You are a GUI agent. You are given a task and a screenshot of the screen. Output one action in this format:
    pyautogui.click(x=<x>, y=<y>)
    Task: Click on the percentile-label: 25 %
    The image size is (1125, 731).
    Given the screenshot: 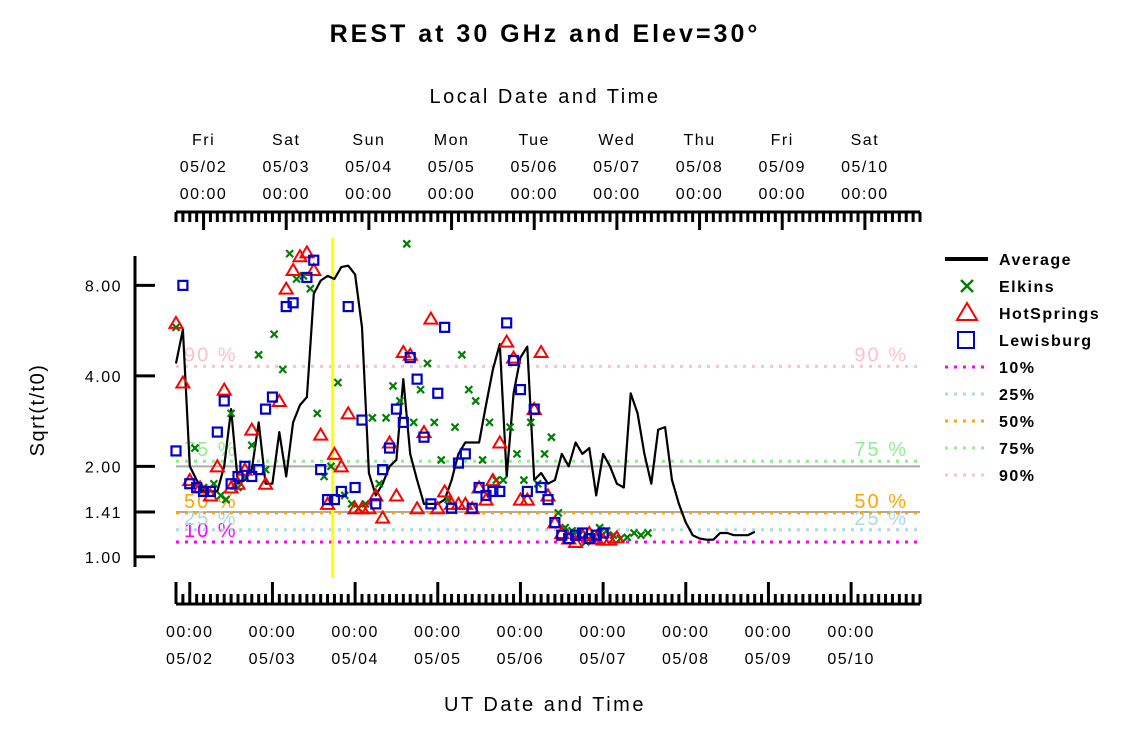 What is the action you would take?
    pyautogui.click(x=881, y=519)
    